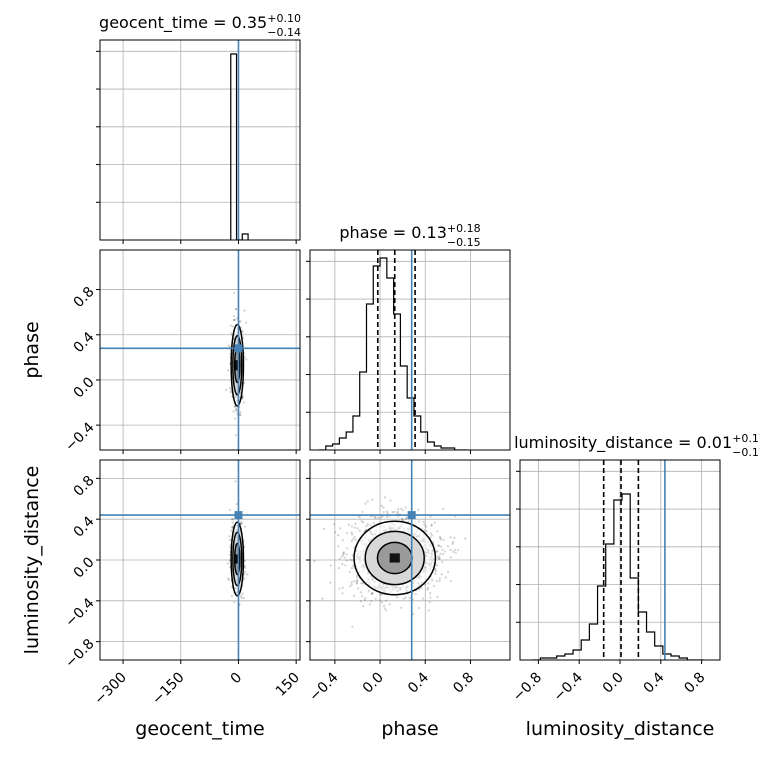 The image size is (760, 760). I want to click on contour-inner, so click(237, 559).